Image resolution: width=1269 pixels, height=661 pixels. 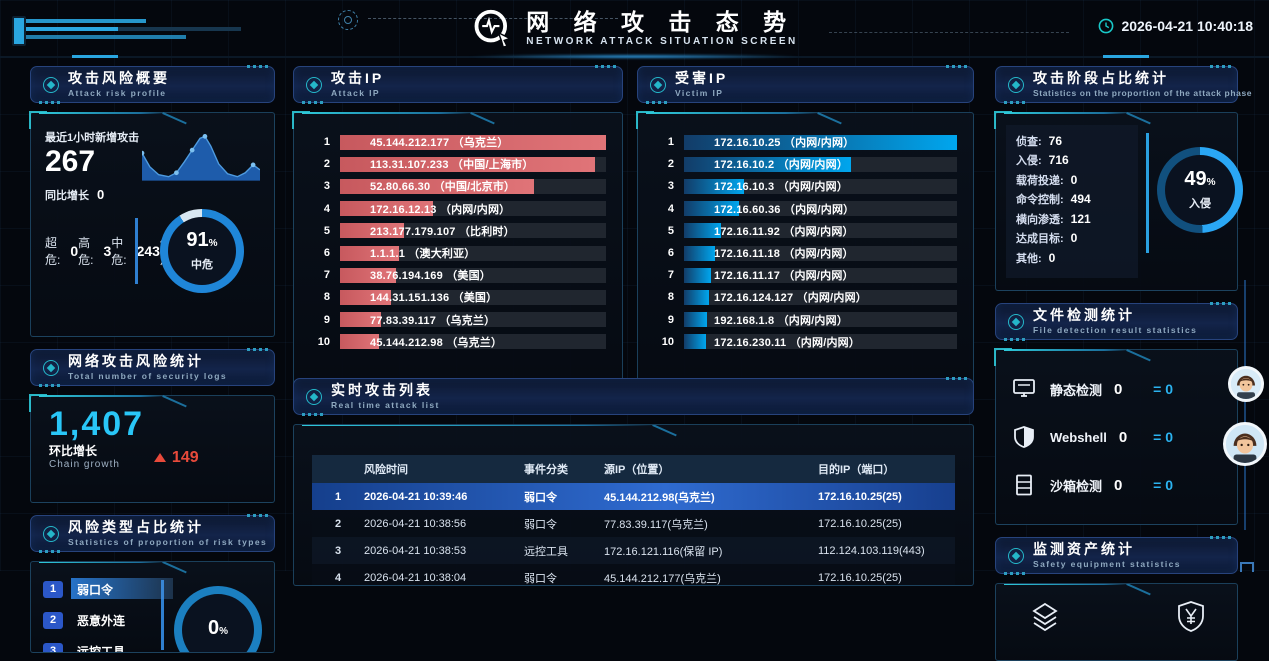 I want to click on table-header-row: 风险时间 事件分类 源IP（位置） 目的IP（端口） 告警等级, so click(x=633, y=469).